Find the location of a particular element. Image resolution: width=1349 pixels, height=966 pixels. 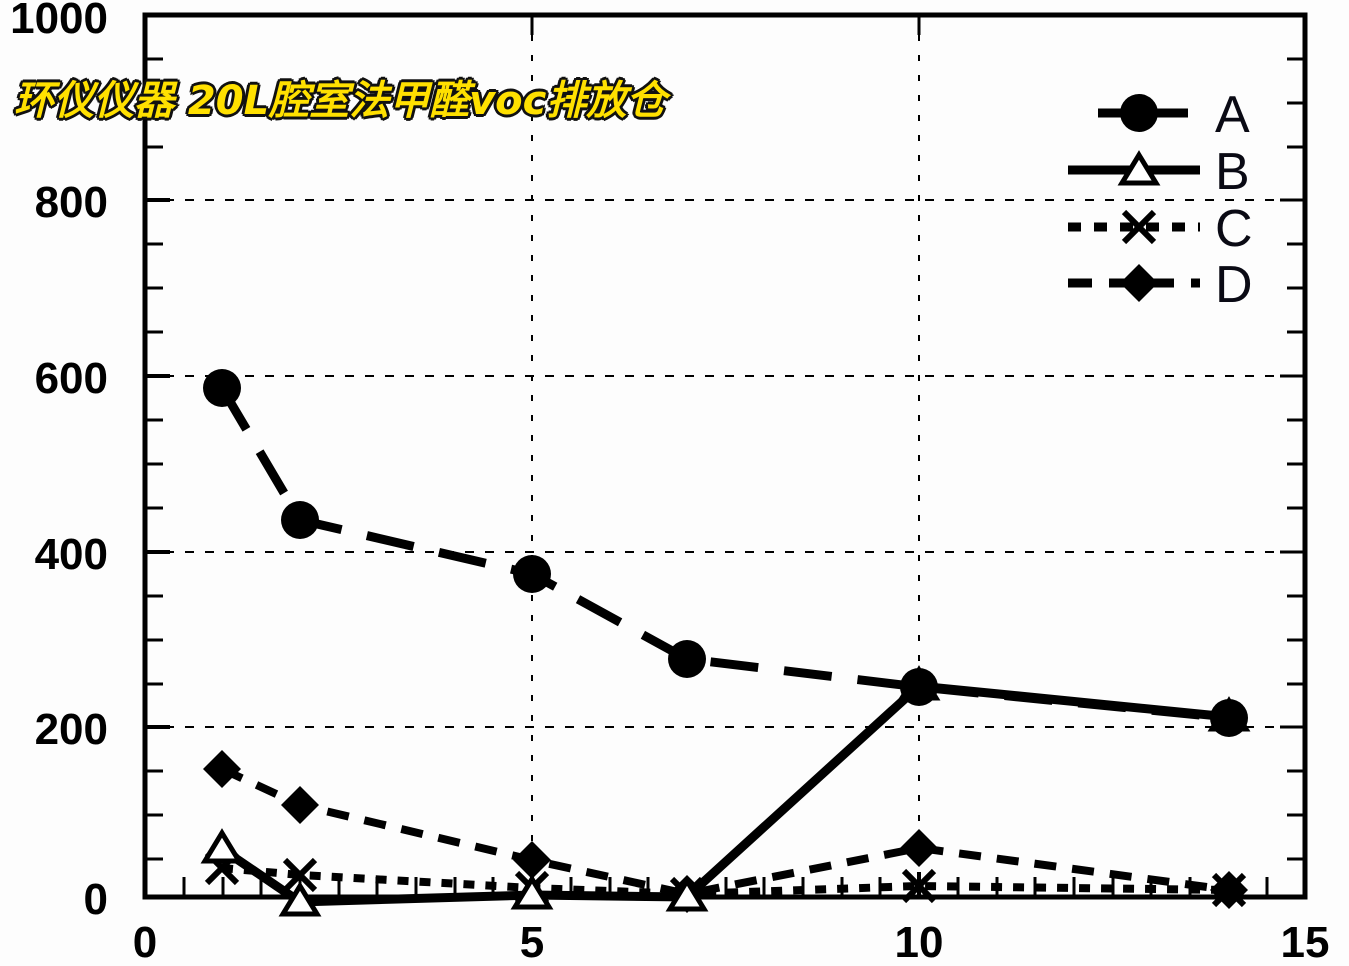

y-tick-label-800: 800 is located at coordinates (71, 202).